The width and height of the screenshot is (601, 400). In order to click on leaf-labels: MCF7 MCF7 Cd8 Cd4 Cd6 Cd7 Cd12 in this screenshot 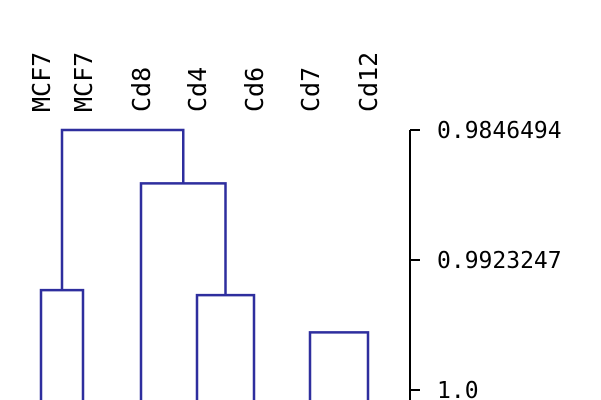, I will do `click(205, 82)`.